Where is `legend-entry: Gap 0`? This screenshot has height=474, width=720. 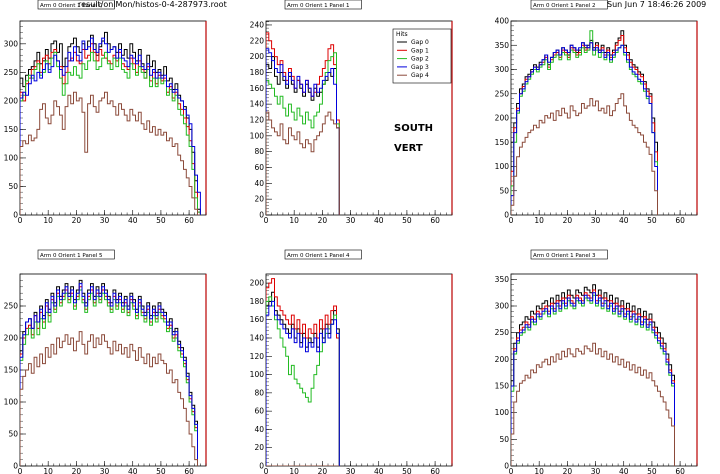
legend-entry: Gap 0 is located at coordinates (420, 42).